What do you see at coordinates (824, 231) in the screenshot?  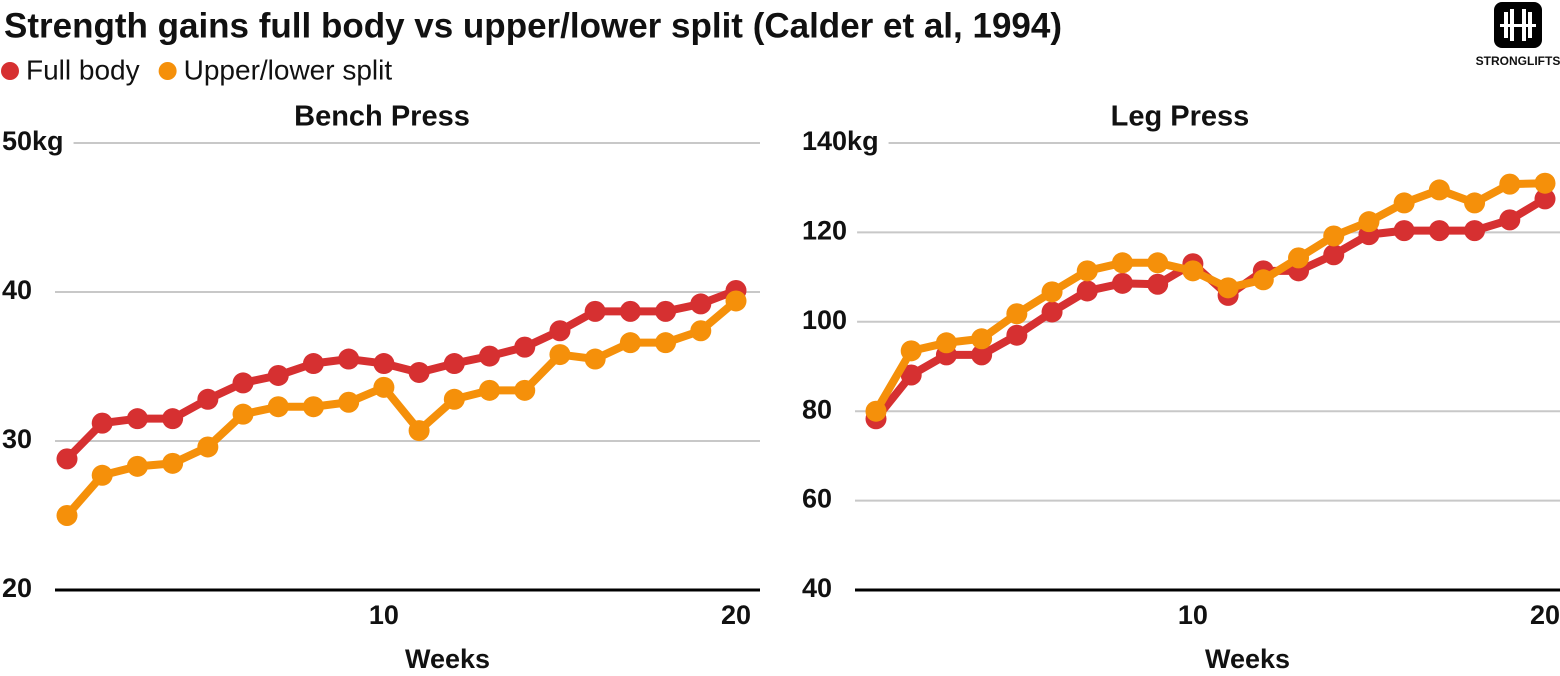 I see `y-tick-label: 120` at bounding box center [824, 231].